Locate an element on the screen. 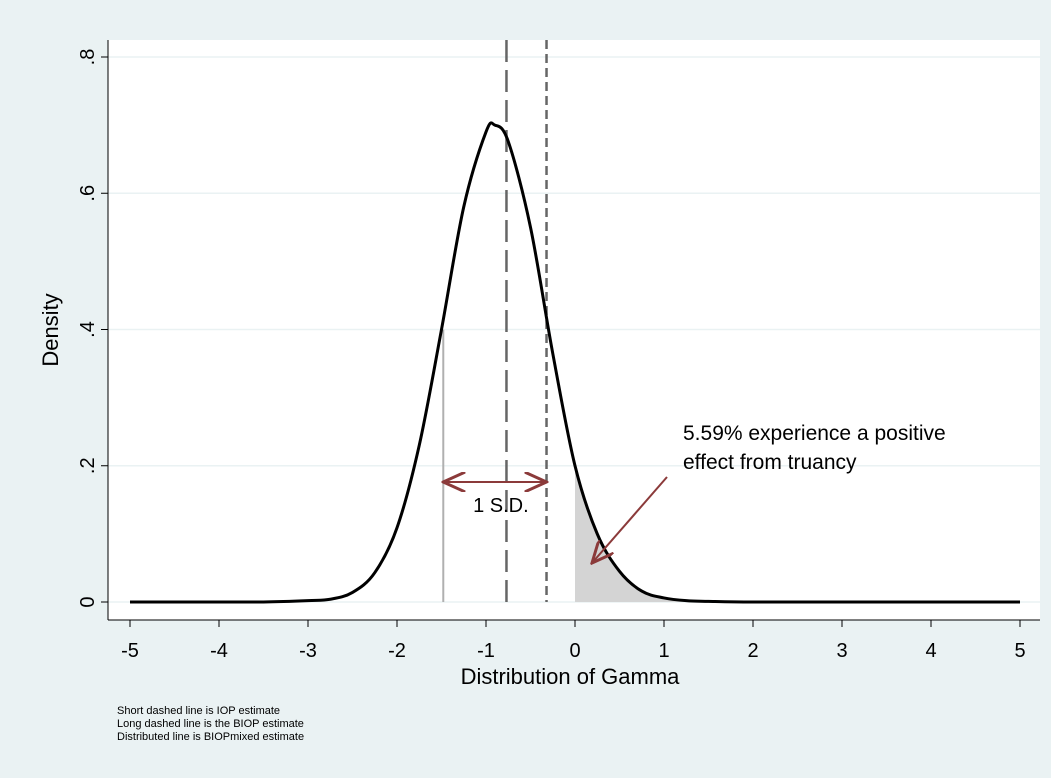 This screenshot has height=778, width=1051. x-tick-label: 0 is located at coordinates (574, 651).